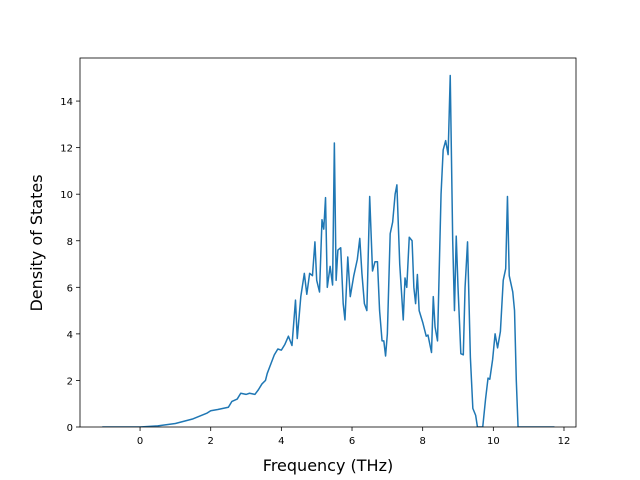  Describe the element at coordinates (564, 441) in the screenshot. I see `x-tick-label: 12` at that location.